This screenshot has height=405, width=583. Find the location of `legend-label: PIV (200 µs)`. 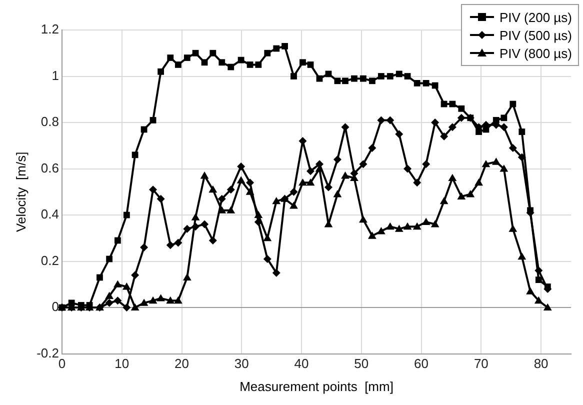

legend-label: PIV (200 µs) is located at coordinates (535, 17).